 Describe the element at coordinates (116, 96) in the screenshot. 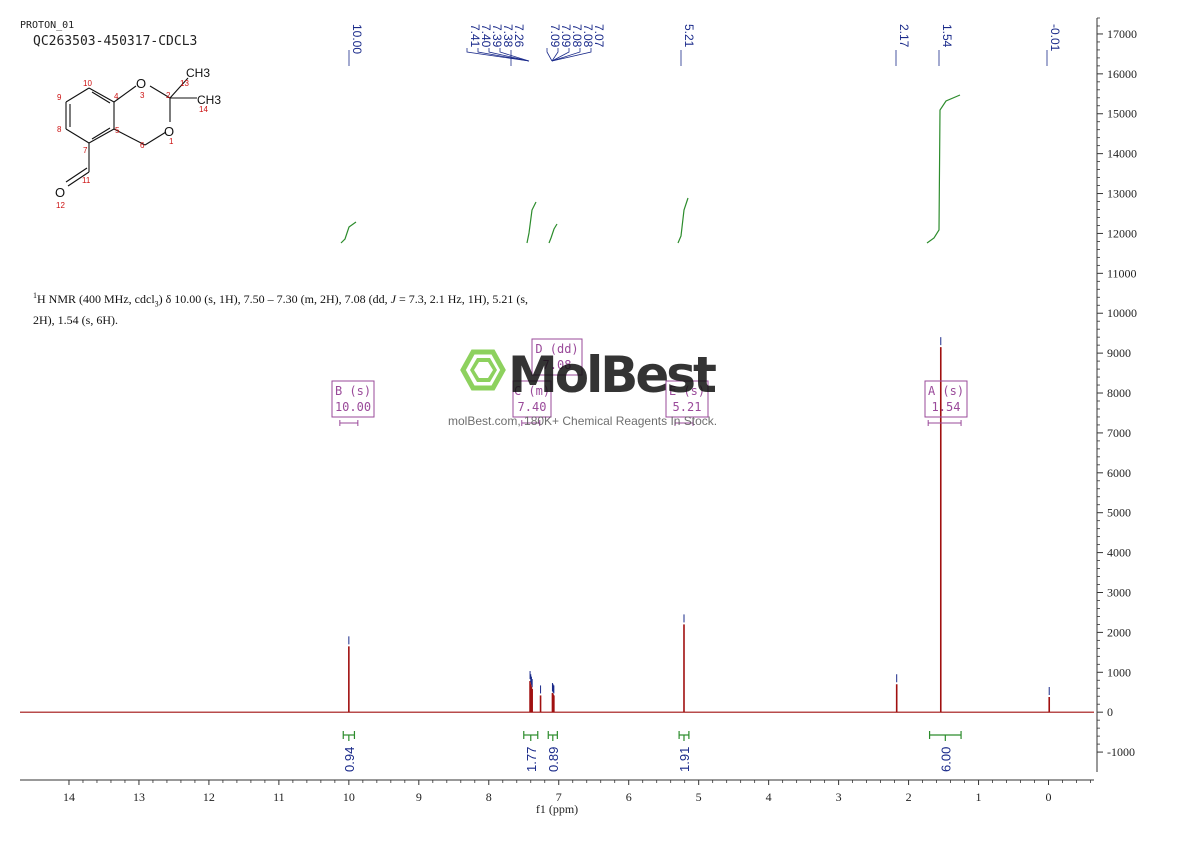

I see `svg-text: 4` at that location.